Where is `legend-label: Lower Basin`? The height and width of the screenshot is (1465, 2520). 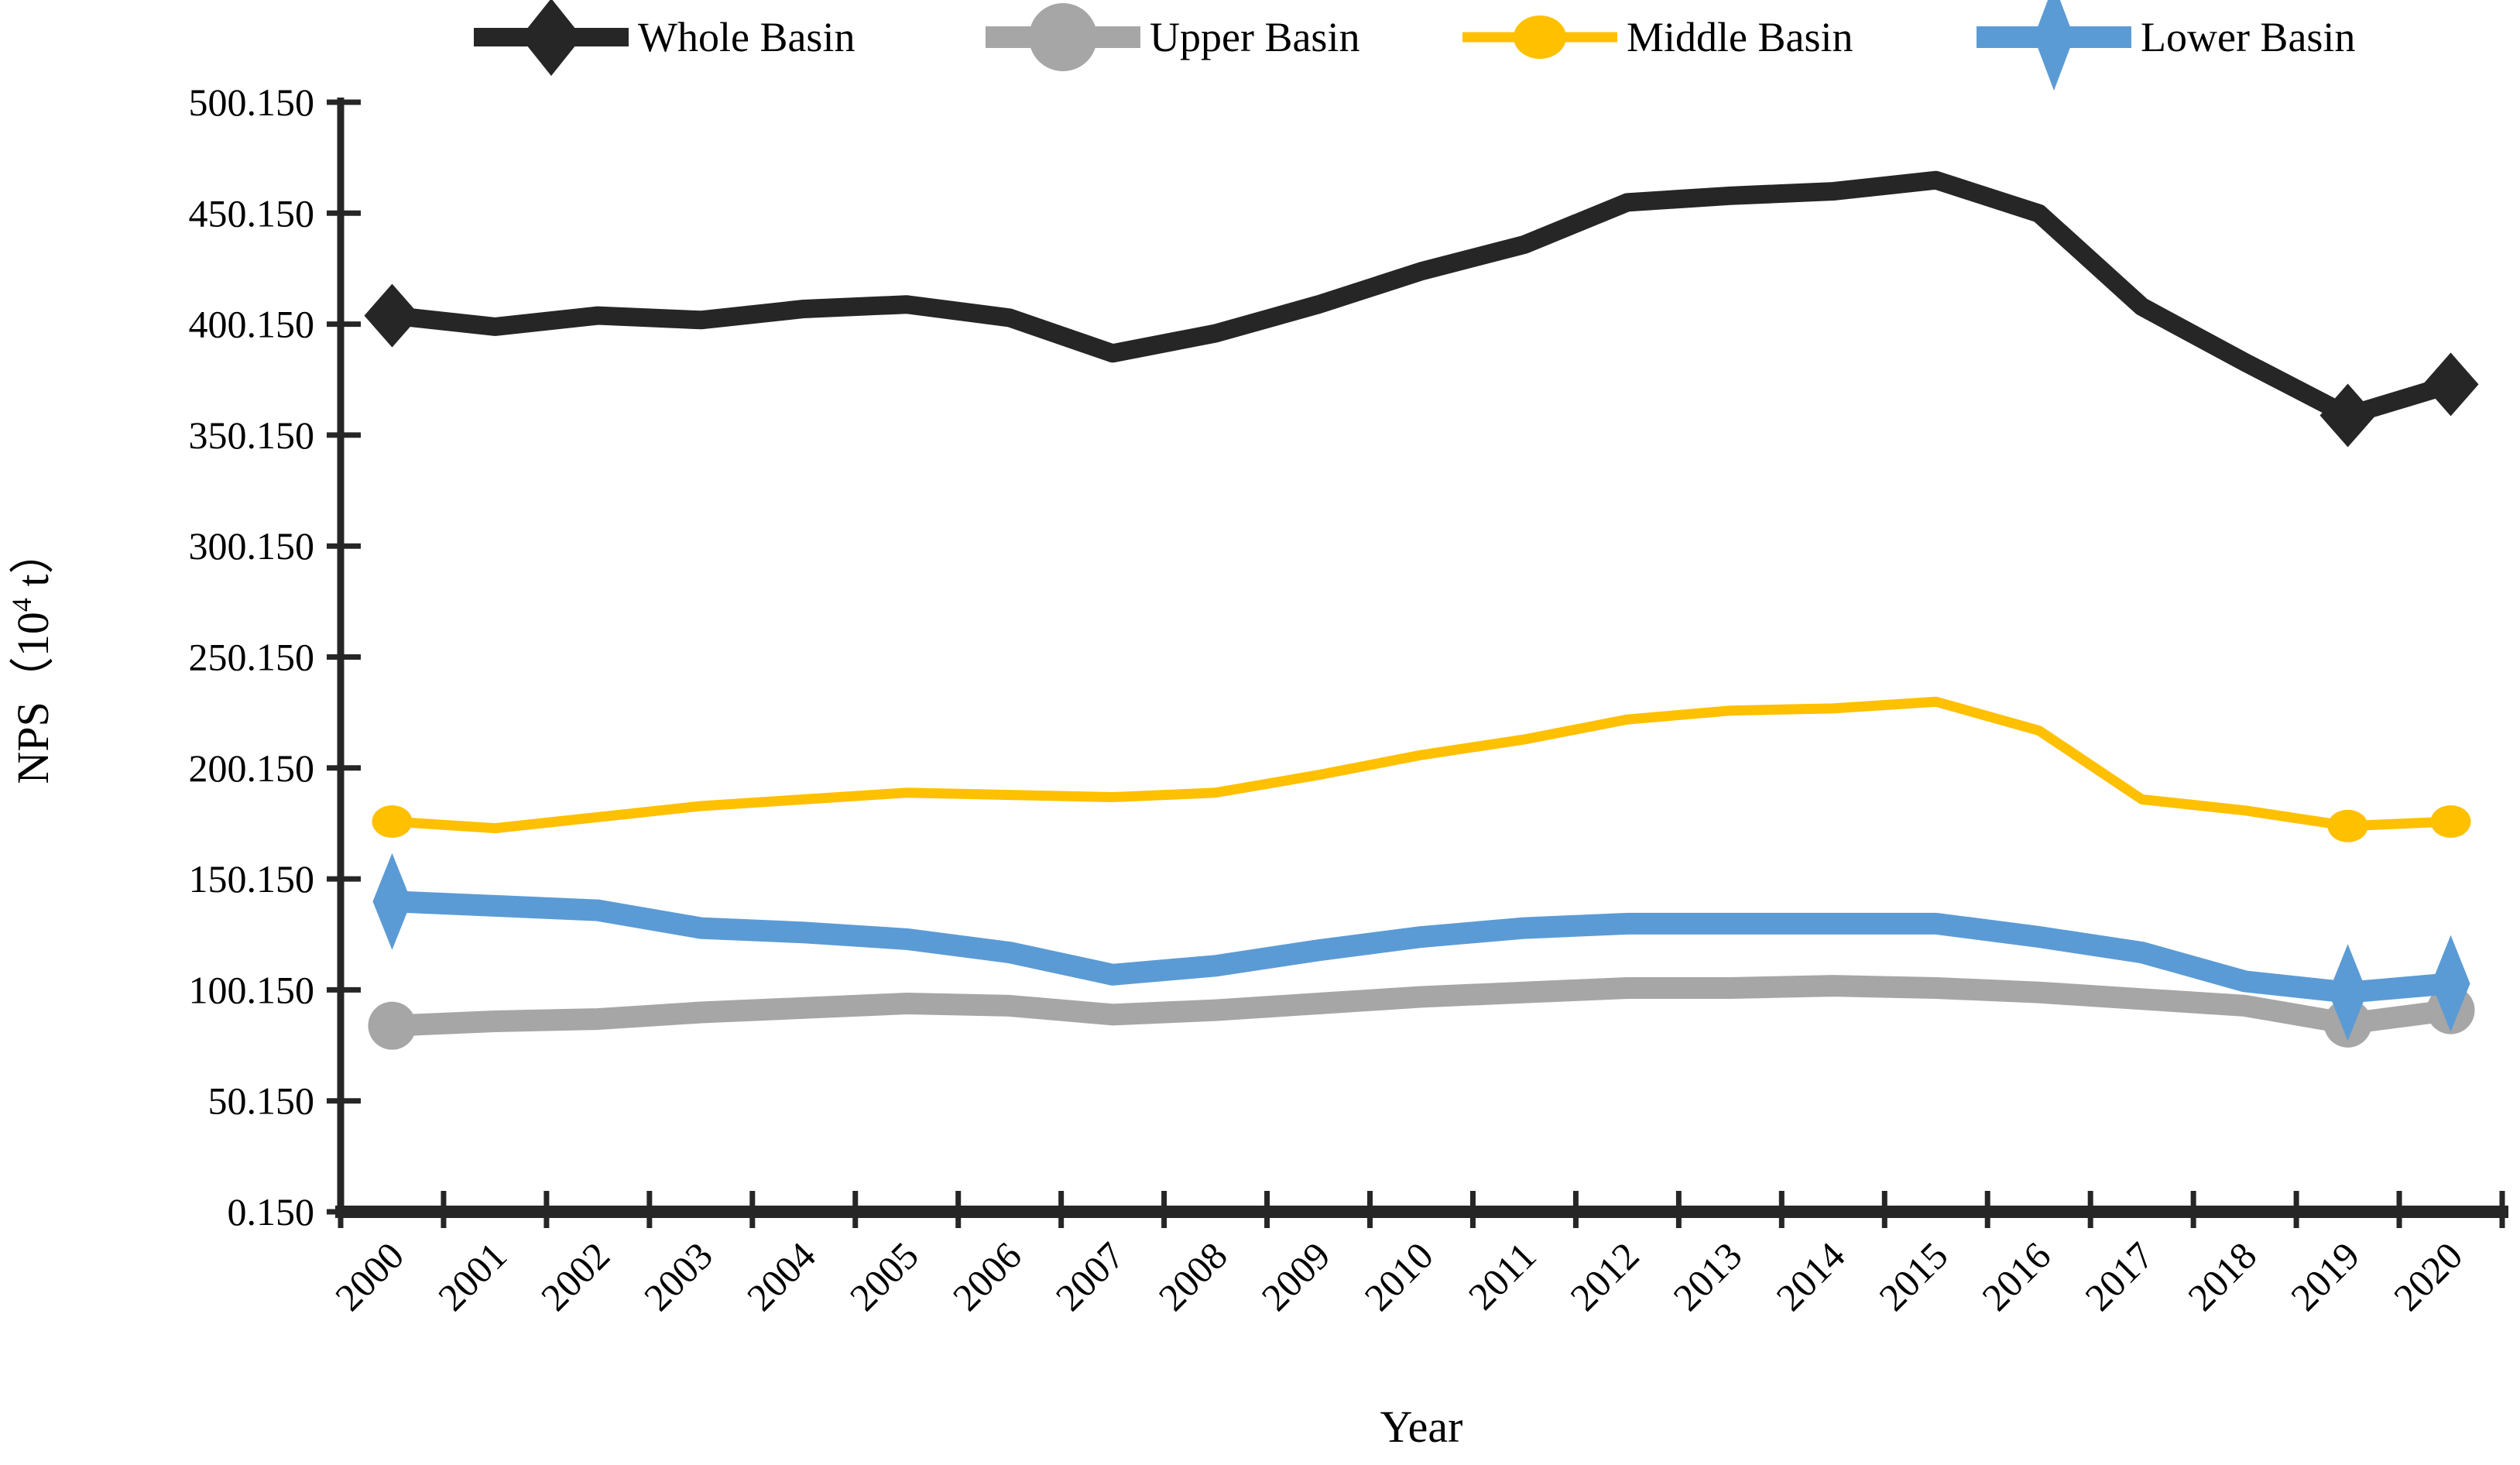 legend-label: Lower Basin is located at coordinates (2248, 37).